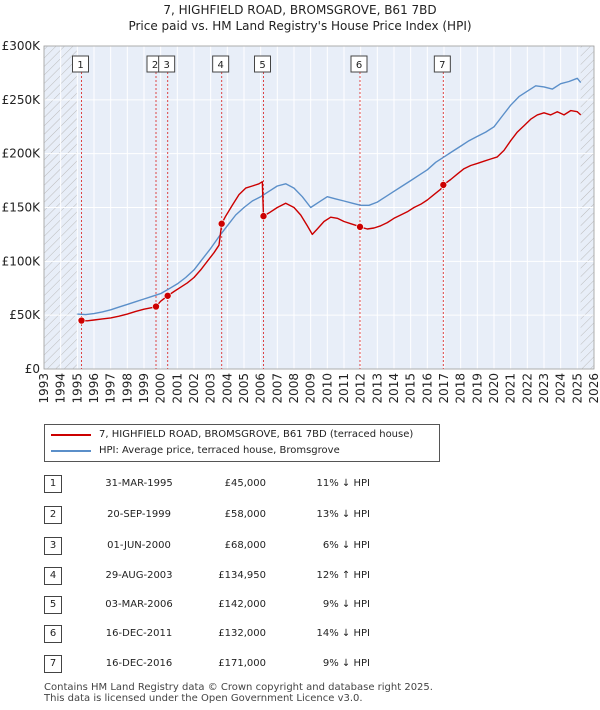  Describe the element at coordinates (343, 633) in the screenshot. I see `row-hpi: 14% ↓ HPI` at that location.